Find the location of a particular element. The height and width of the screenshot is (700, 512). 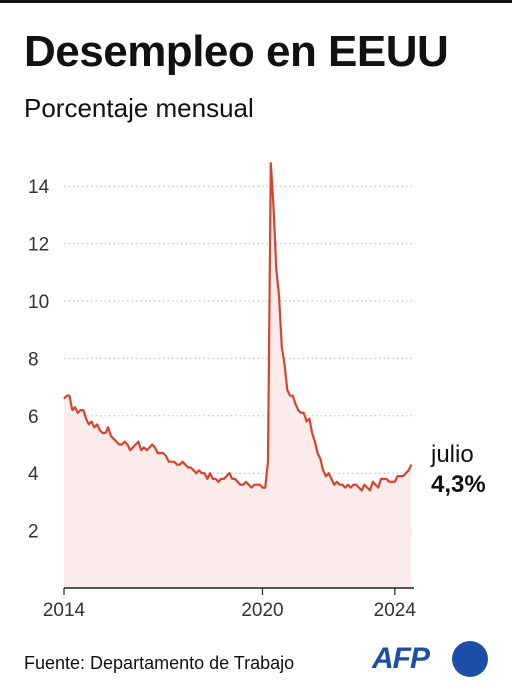

afp-logo: AFP is located at coordinates (431, 659).